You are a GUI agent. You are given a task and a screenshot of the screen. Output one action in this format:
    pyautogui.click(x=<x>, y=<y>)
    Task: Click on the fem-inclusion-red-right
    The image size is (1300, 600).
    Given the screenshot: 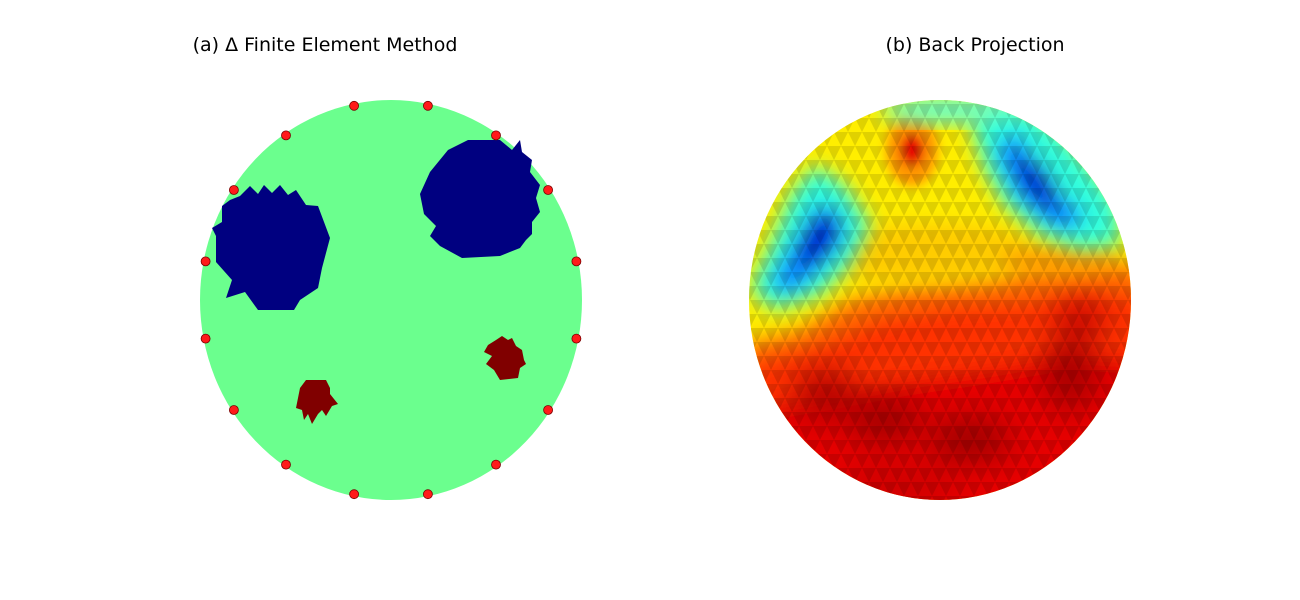 What is the action you would take?
    pyautogui.click(x=505, y=358)
    